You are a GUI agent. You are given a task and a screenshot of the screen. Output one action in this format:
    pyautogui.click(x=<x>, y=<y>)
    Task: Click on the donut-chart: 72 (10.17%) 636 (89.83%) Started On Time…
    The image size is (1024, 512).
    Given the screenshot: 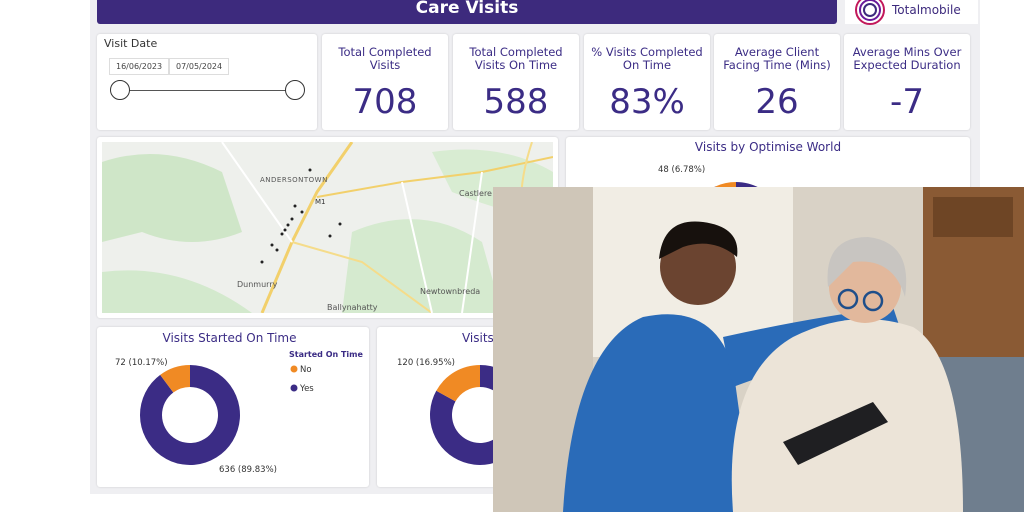 What is the action you would take?
    pyautogui.click(x=239, y=412)
    